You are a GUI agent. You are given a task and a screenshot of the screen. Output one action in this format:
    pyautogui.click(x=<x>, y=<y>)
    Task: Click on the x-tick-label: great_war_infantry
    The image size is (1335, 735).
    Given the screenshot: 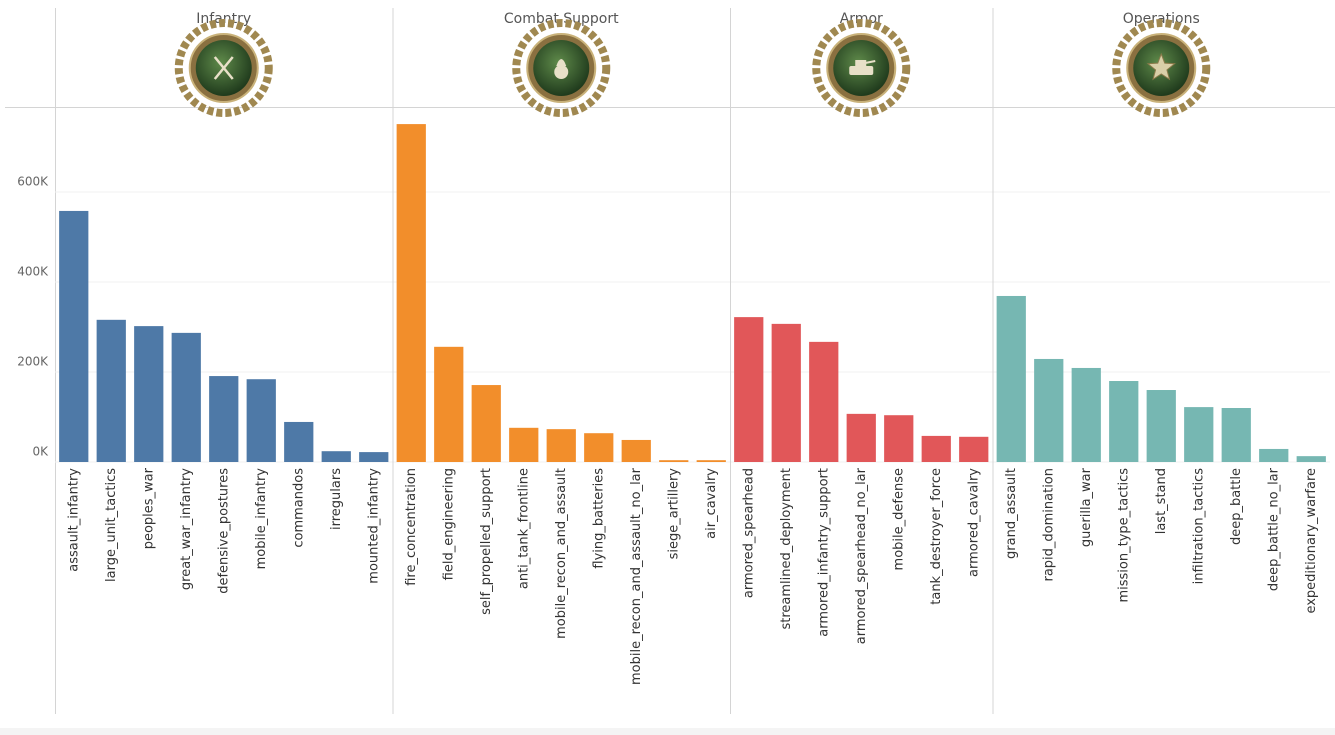 What is the action you would take?
    pyautogui.click(x=186, y=529)
    